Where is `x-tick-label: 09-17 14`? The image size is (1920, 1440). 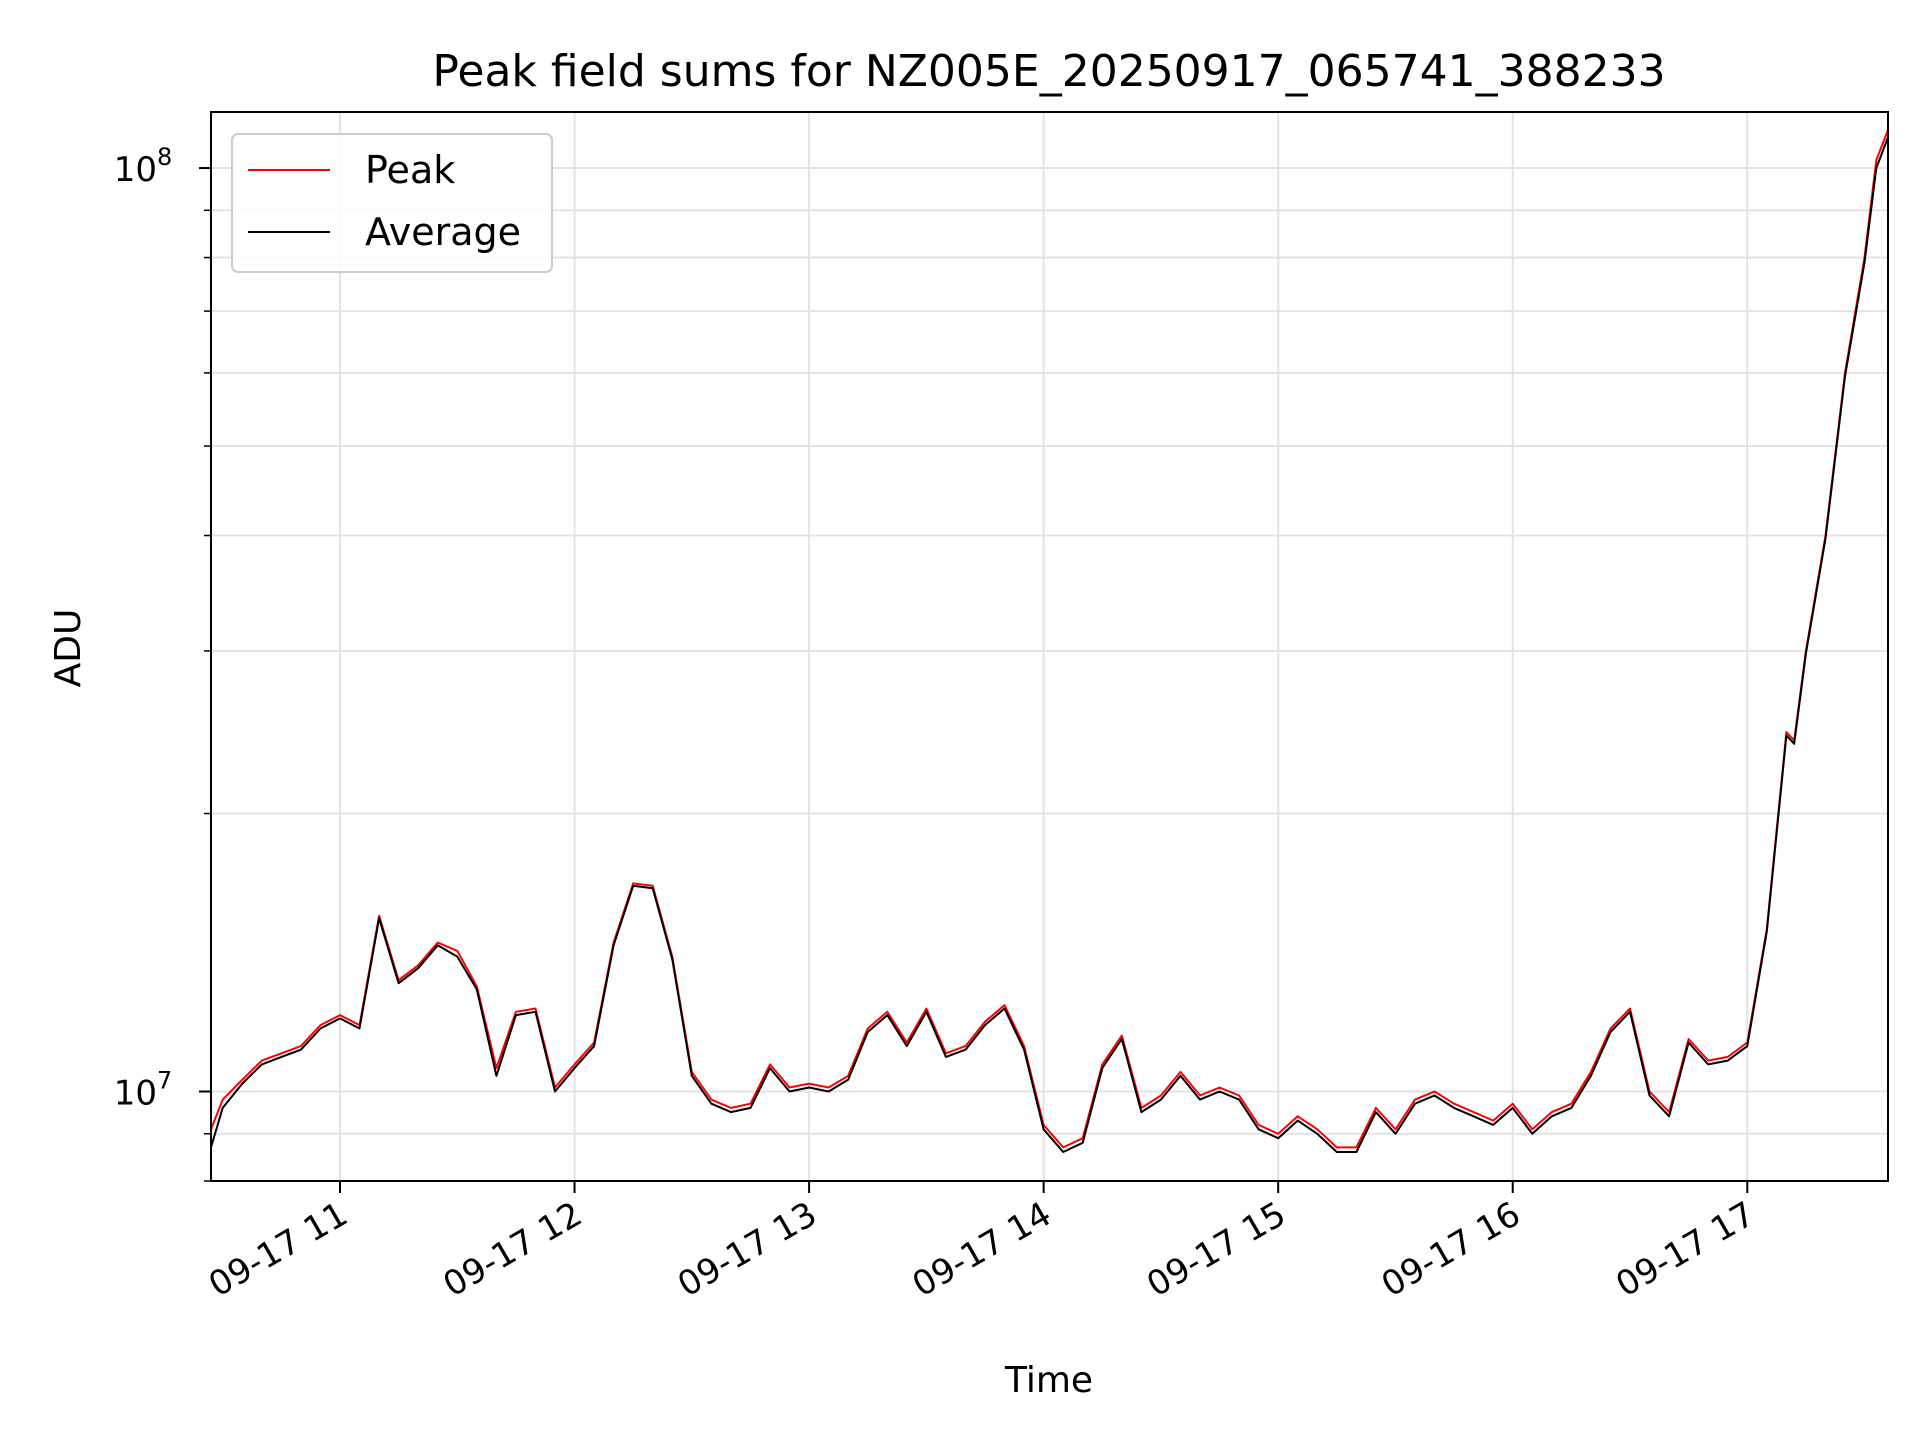
x-tick-label: 09-17 14 is located at coordinates (982, 1249).